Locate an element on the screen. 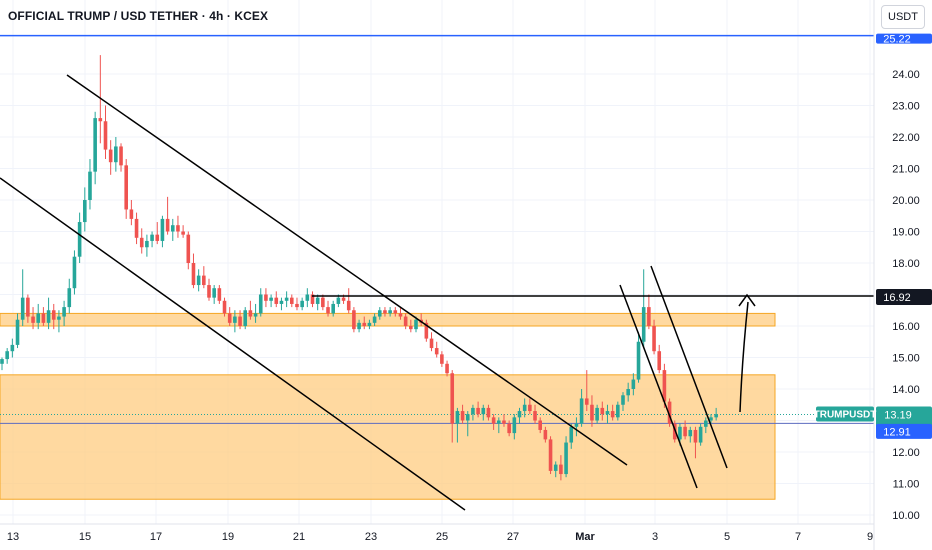 Image resolution: width=932 pixels, height=550 pixels. currency-button: USDT is located at coordinates (903, 17).